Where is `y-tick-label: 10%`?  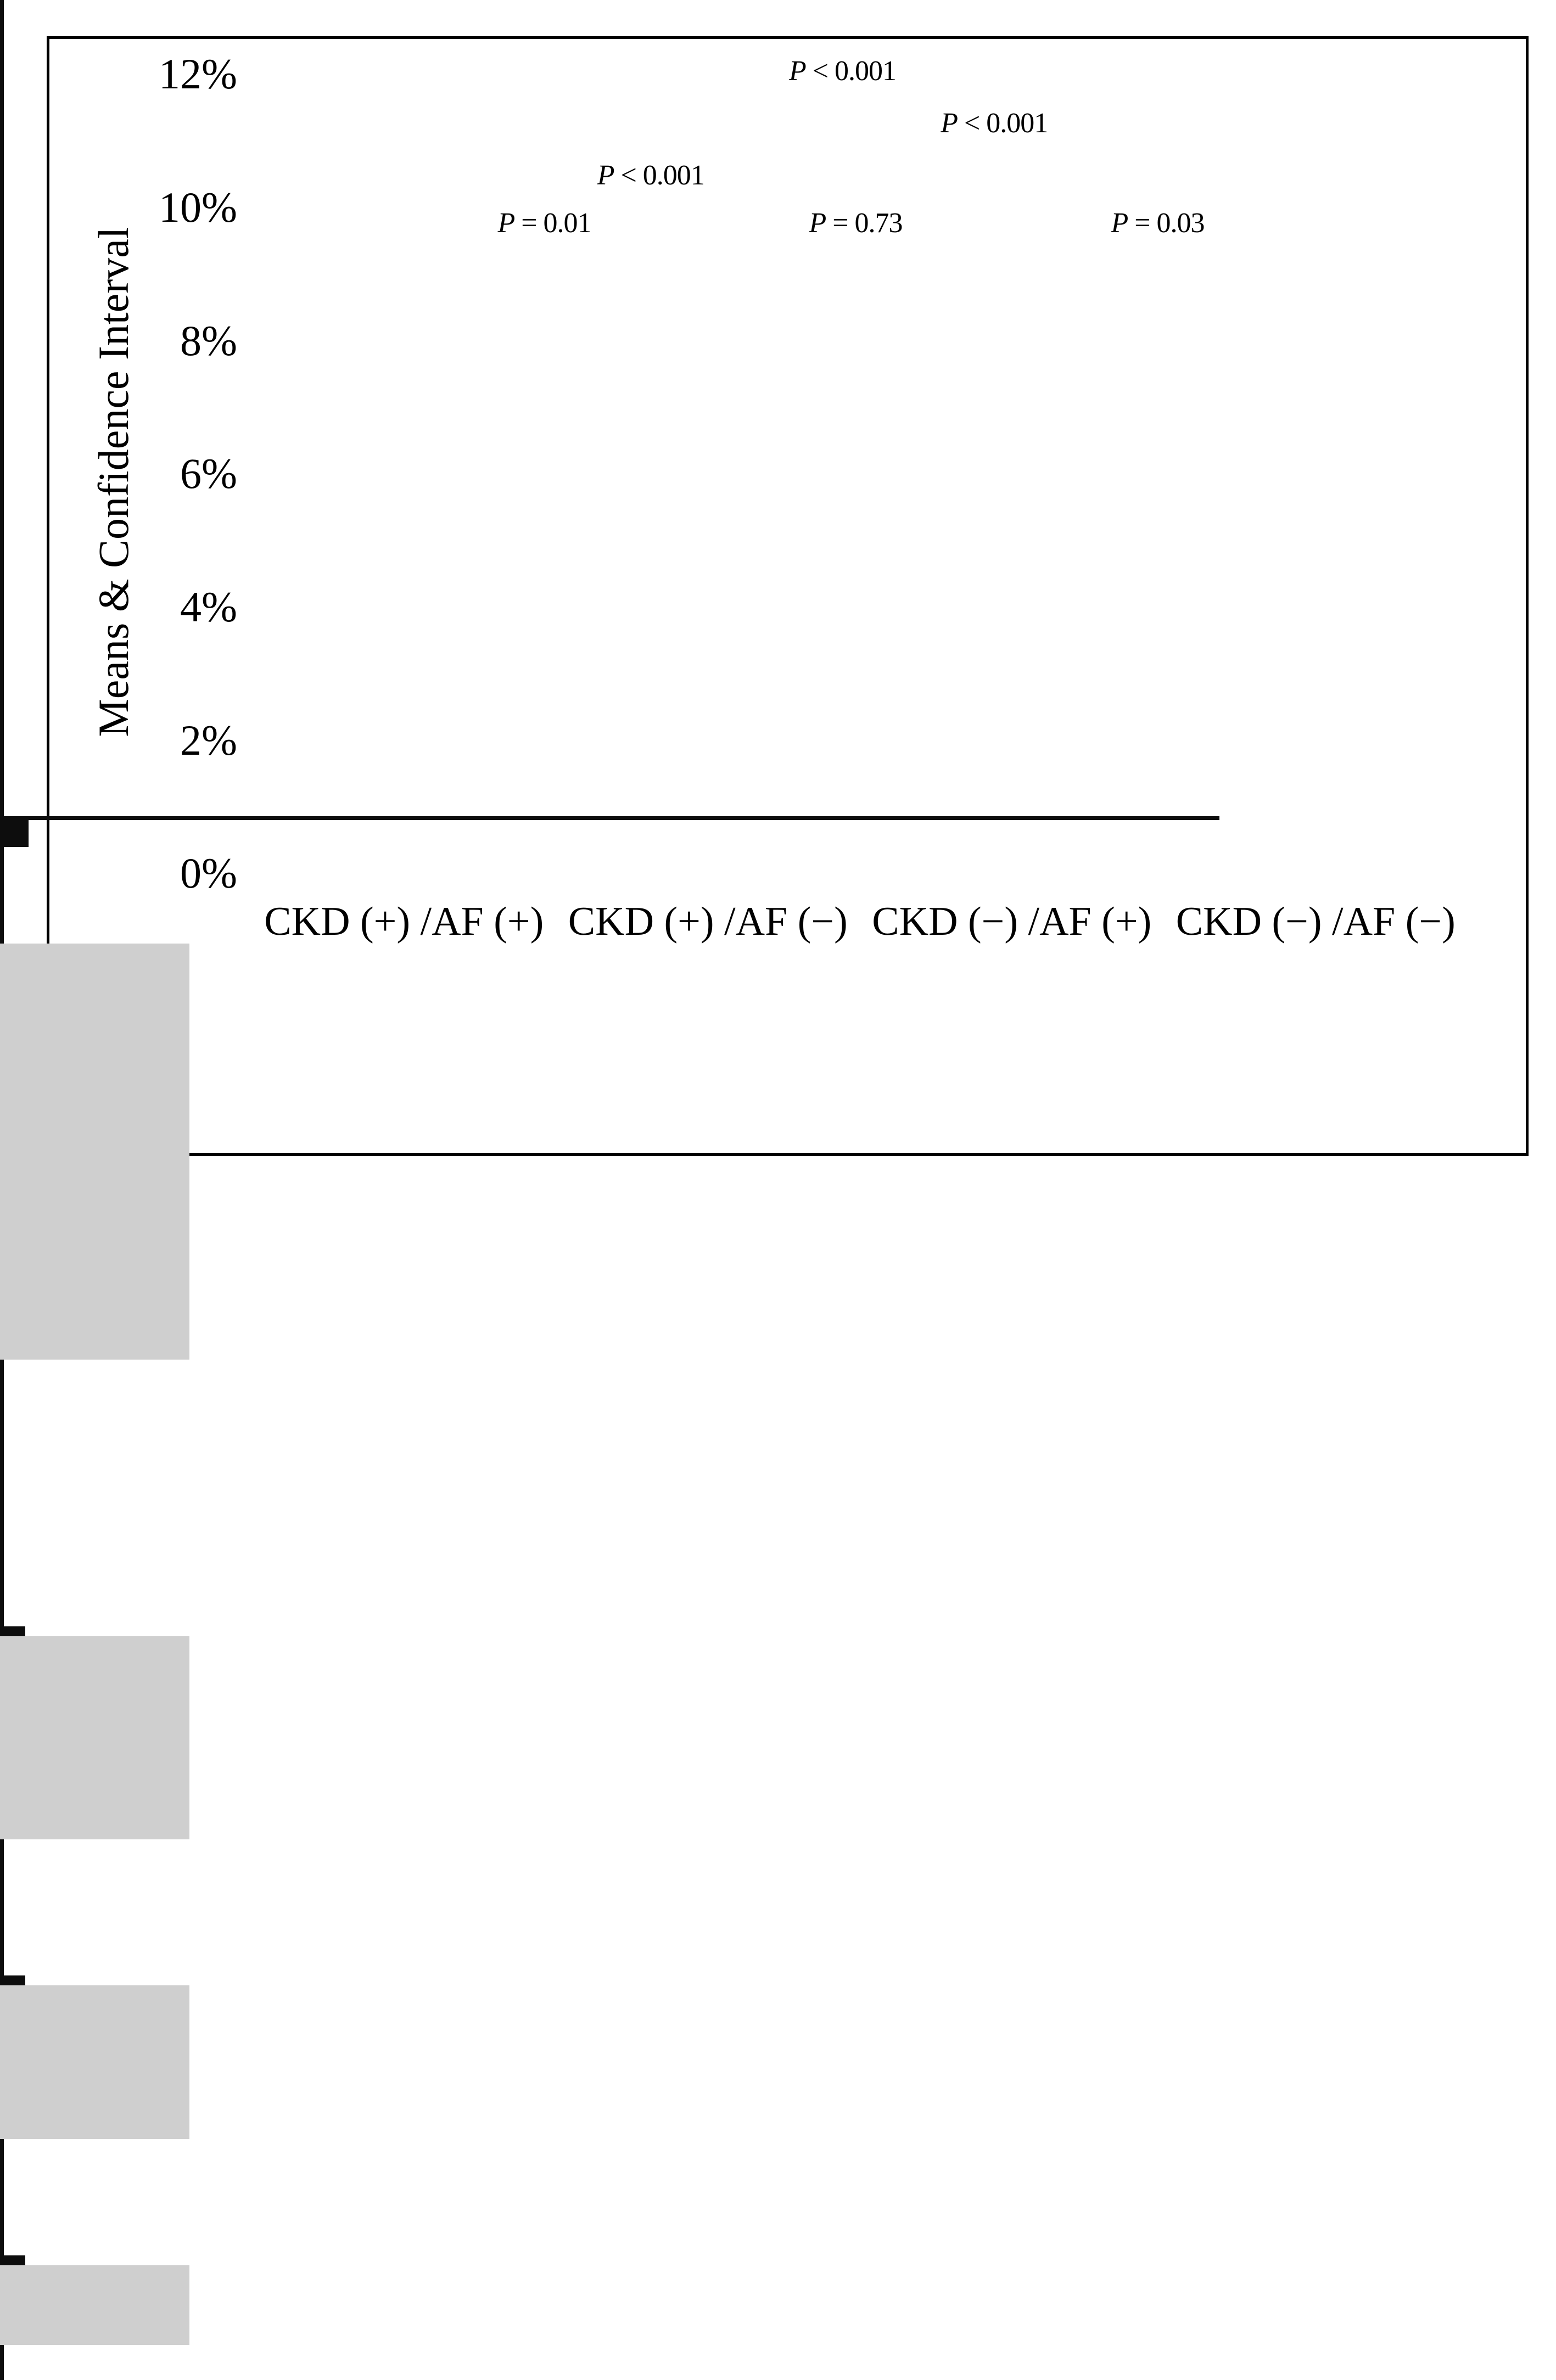 y-tick-label: 10% is located at coordinates (198, 207).